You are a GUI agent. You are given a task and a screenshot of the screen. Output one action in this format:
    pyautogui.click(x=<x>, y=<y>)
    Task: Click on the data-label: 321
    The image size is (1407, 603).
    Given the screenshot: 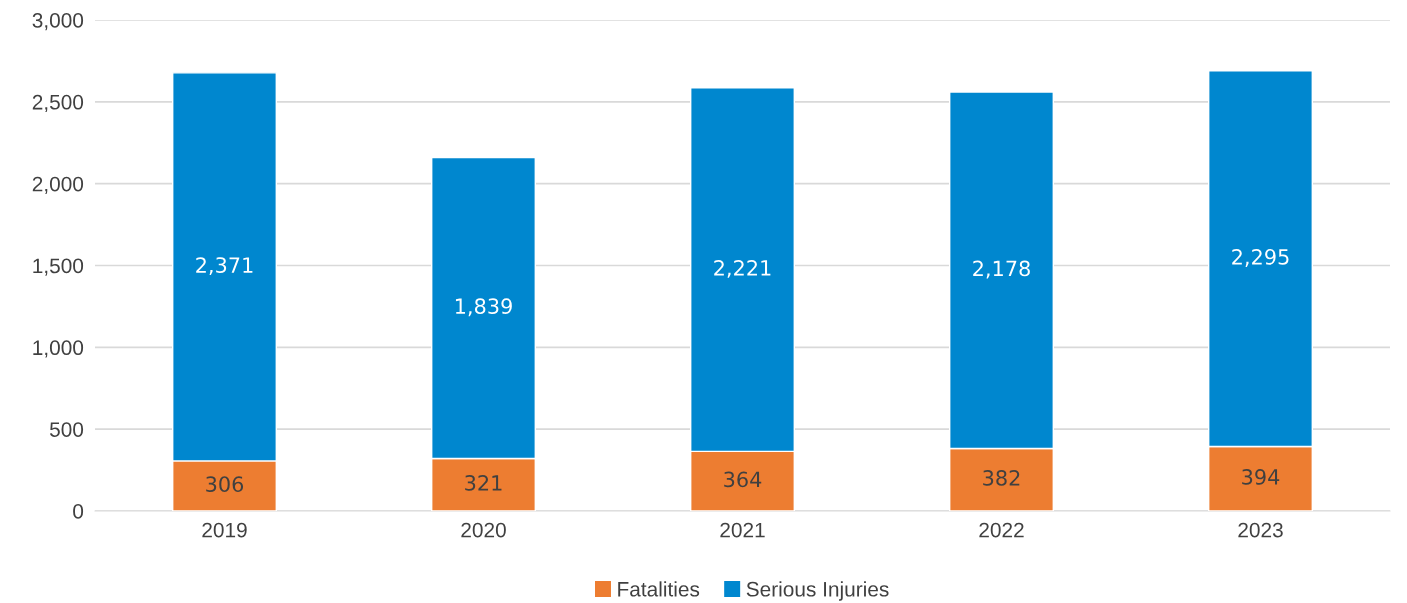 What is the action you would take?
    pyautogui.click(x=483, y=483)
    